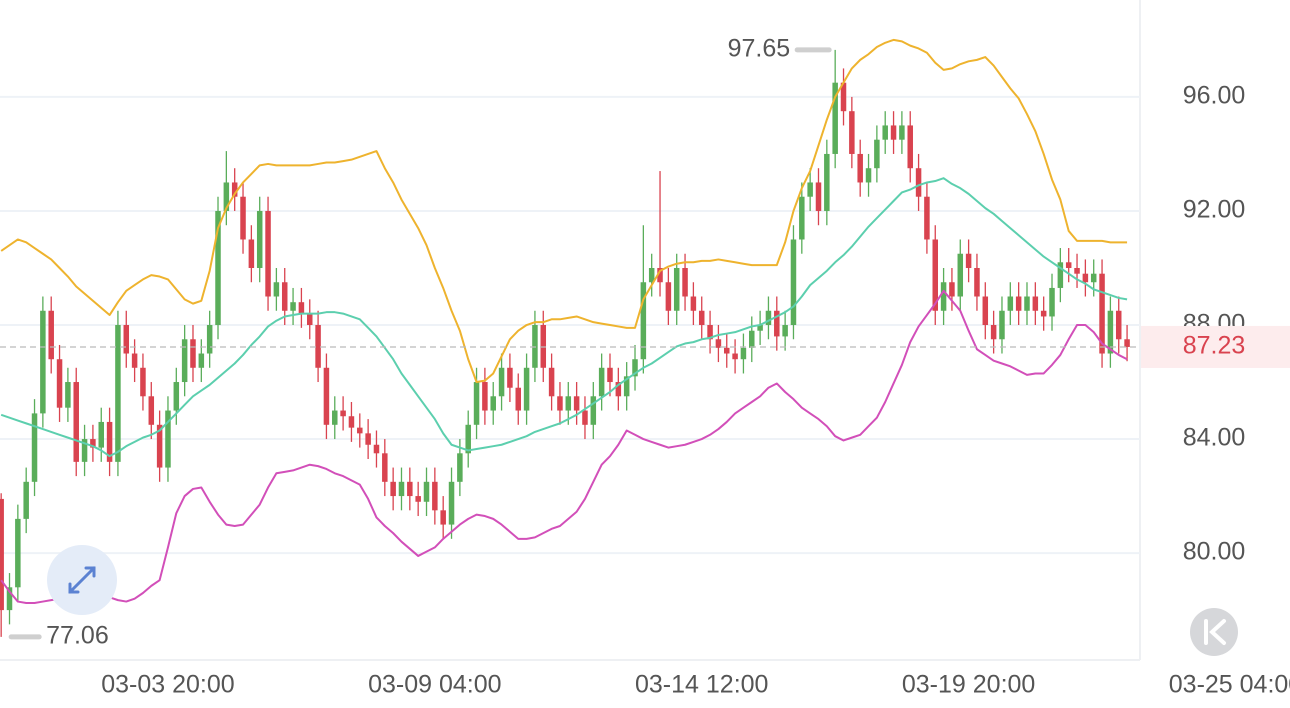 Image resolution: width=1290 pixels, height=708 pixels. Describe the element at coordinates (701, 685) in the screenshot. I see `x-tick-label: 03-14 12:00` at that location.